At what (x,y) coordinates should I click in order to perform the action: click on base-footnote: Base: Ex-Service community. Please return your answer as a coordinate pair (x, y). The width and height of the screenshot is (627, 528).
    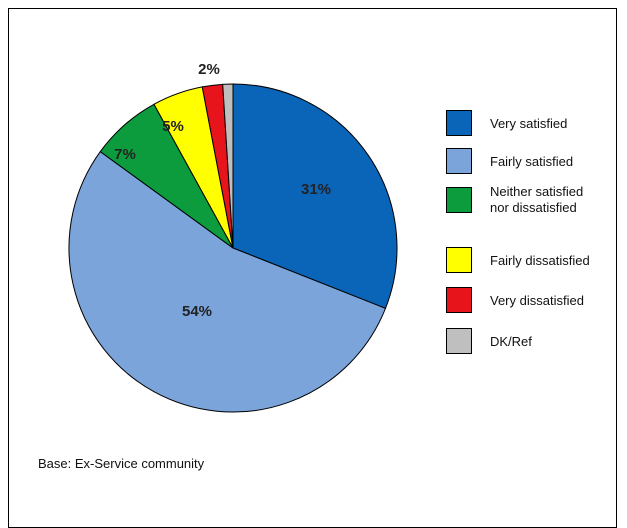
    Looking at the image, I should click on (121, 463).